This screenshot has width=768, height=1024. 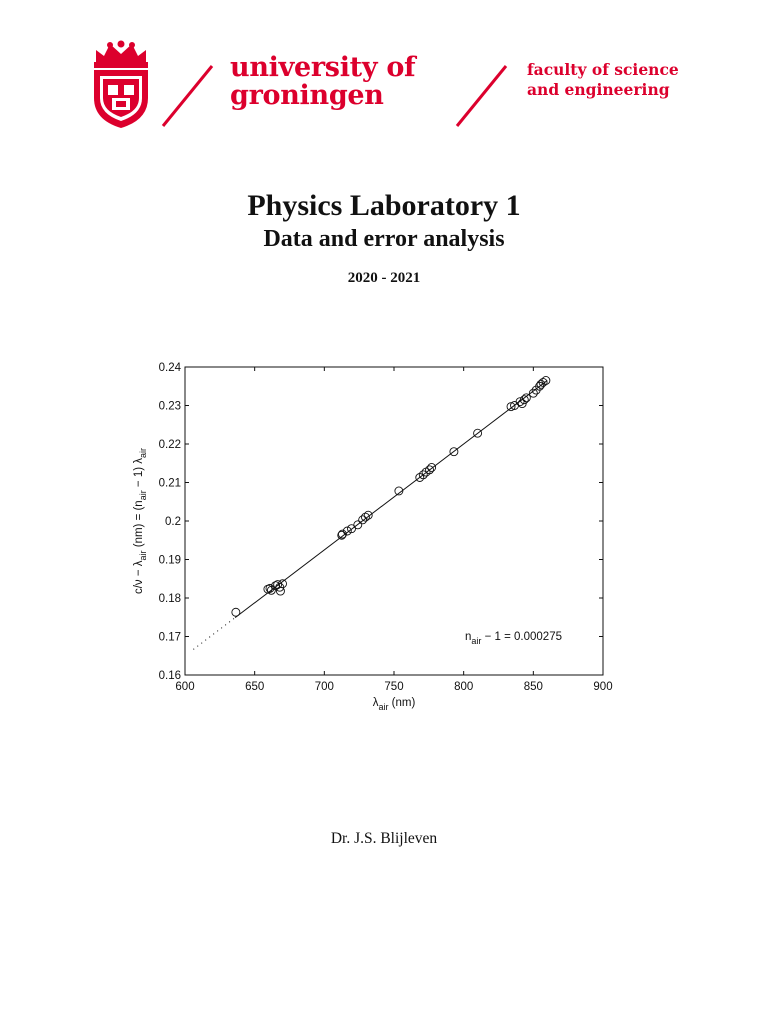 What do you see at coordinates (170, 561) in the screenshot?
I see `y-tick-label: 0.19` at bounding box center [170, 561].